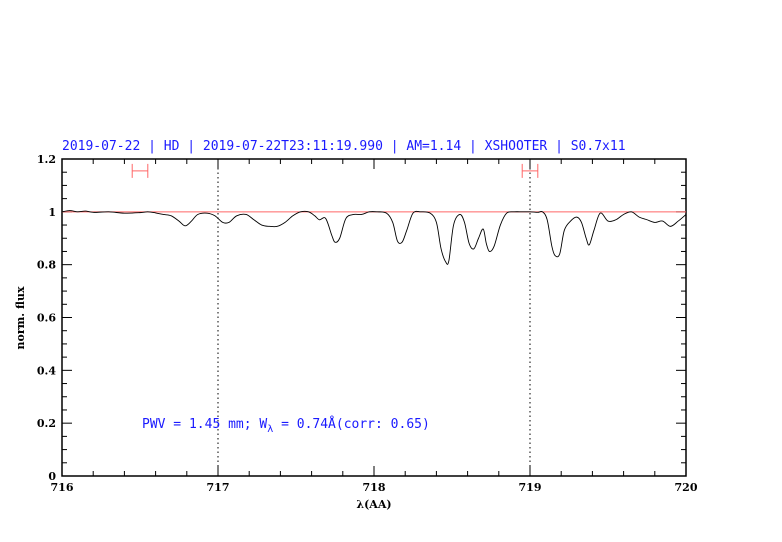  What do you see at coordinates (62, 487) in the screenshot?
I see `x-tick-label: 716` at bounding box center [62, 487].